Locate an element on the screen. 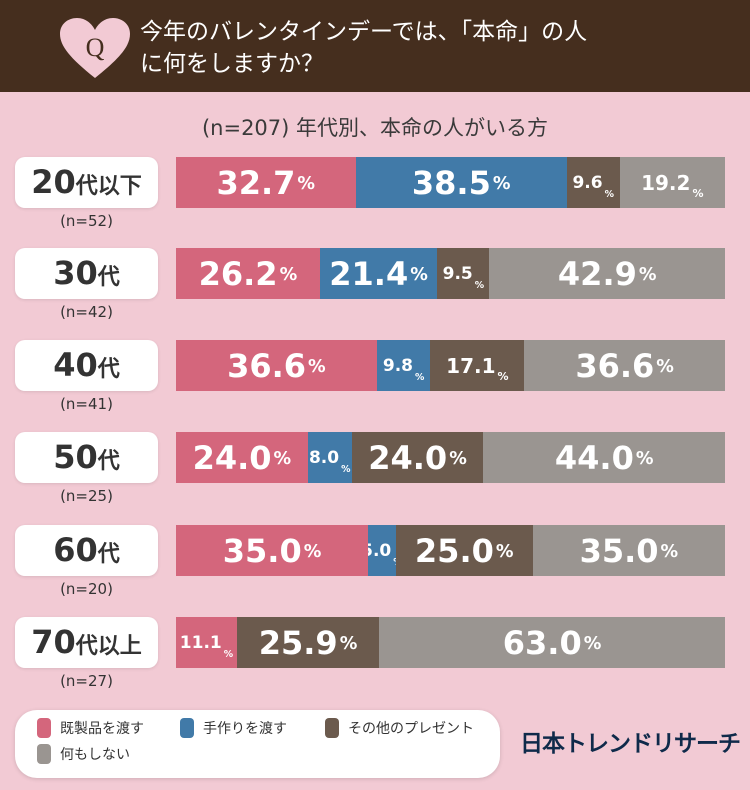  sample-size: (n=25) is located at coordinates (86, 496).